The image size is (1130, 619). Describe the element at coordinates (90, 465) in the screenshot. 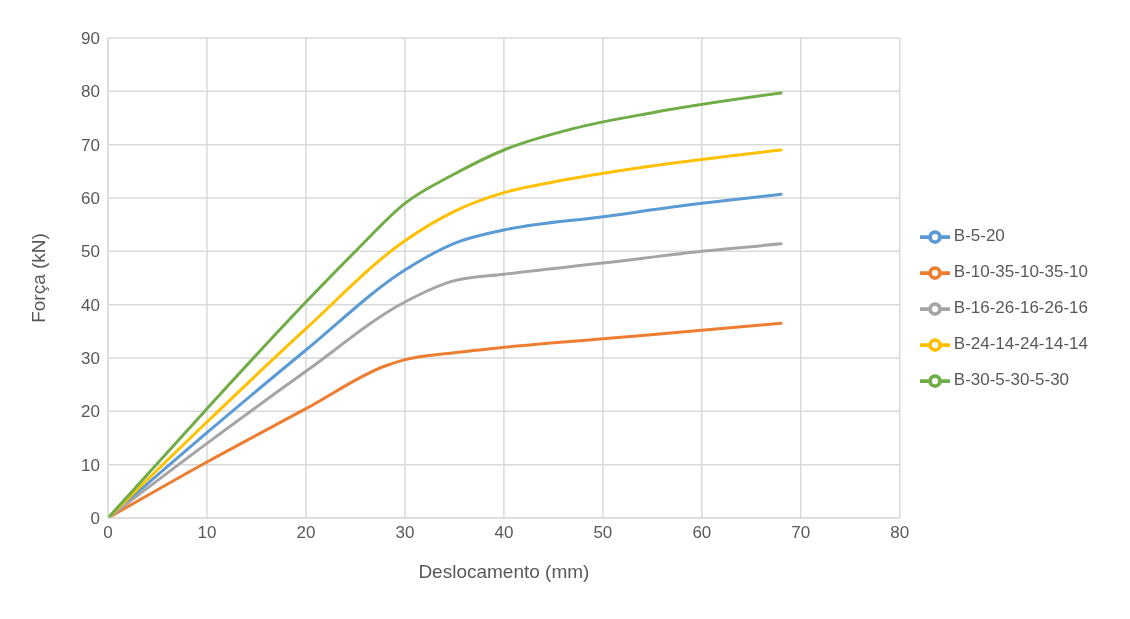

I see `y-tick-label: 10` at that location.